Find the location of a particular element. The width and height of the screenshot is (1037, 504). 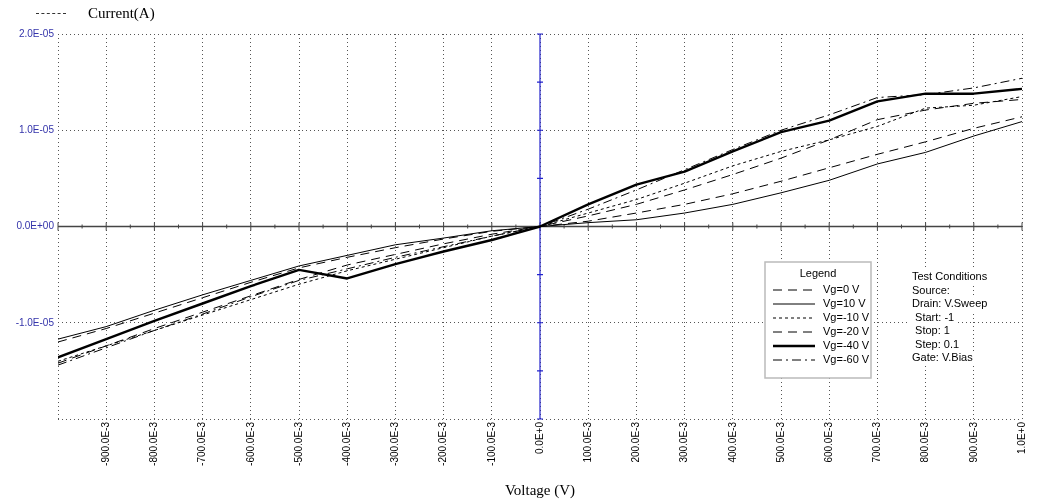

y-tick-label: 2.0E-05 is located at coordinates (36, 33).